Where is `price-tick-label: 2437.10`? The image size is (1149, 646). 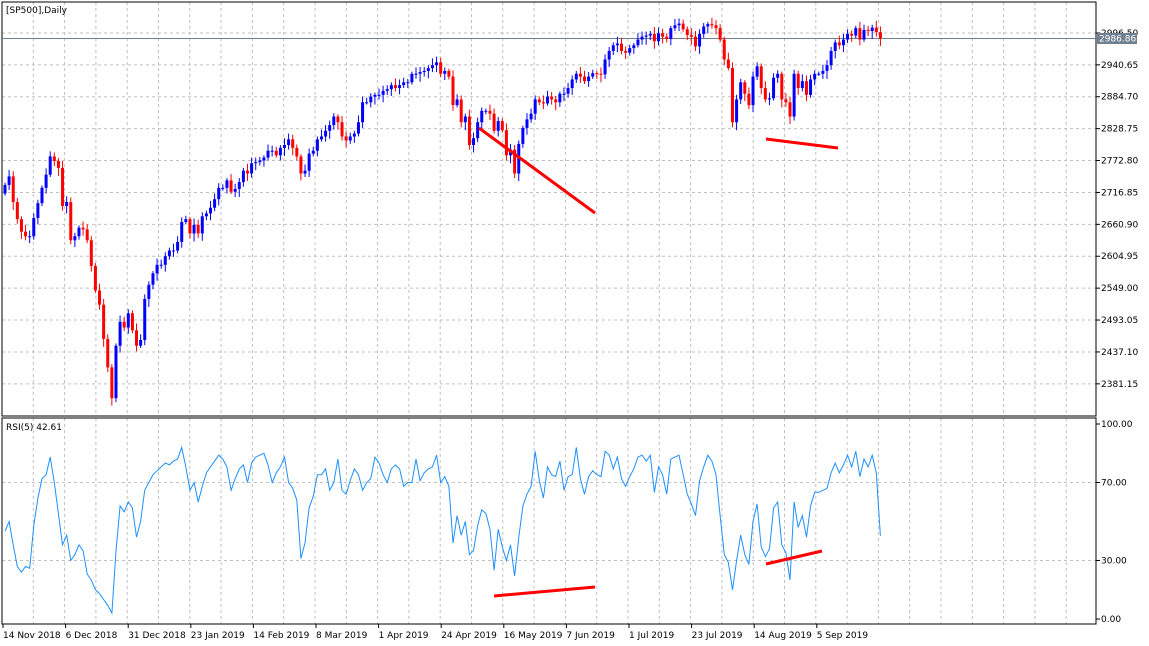
price-tick-label: 2437.10 is located at coordinates (1119, 353).